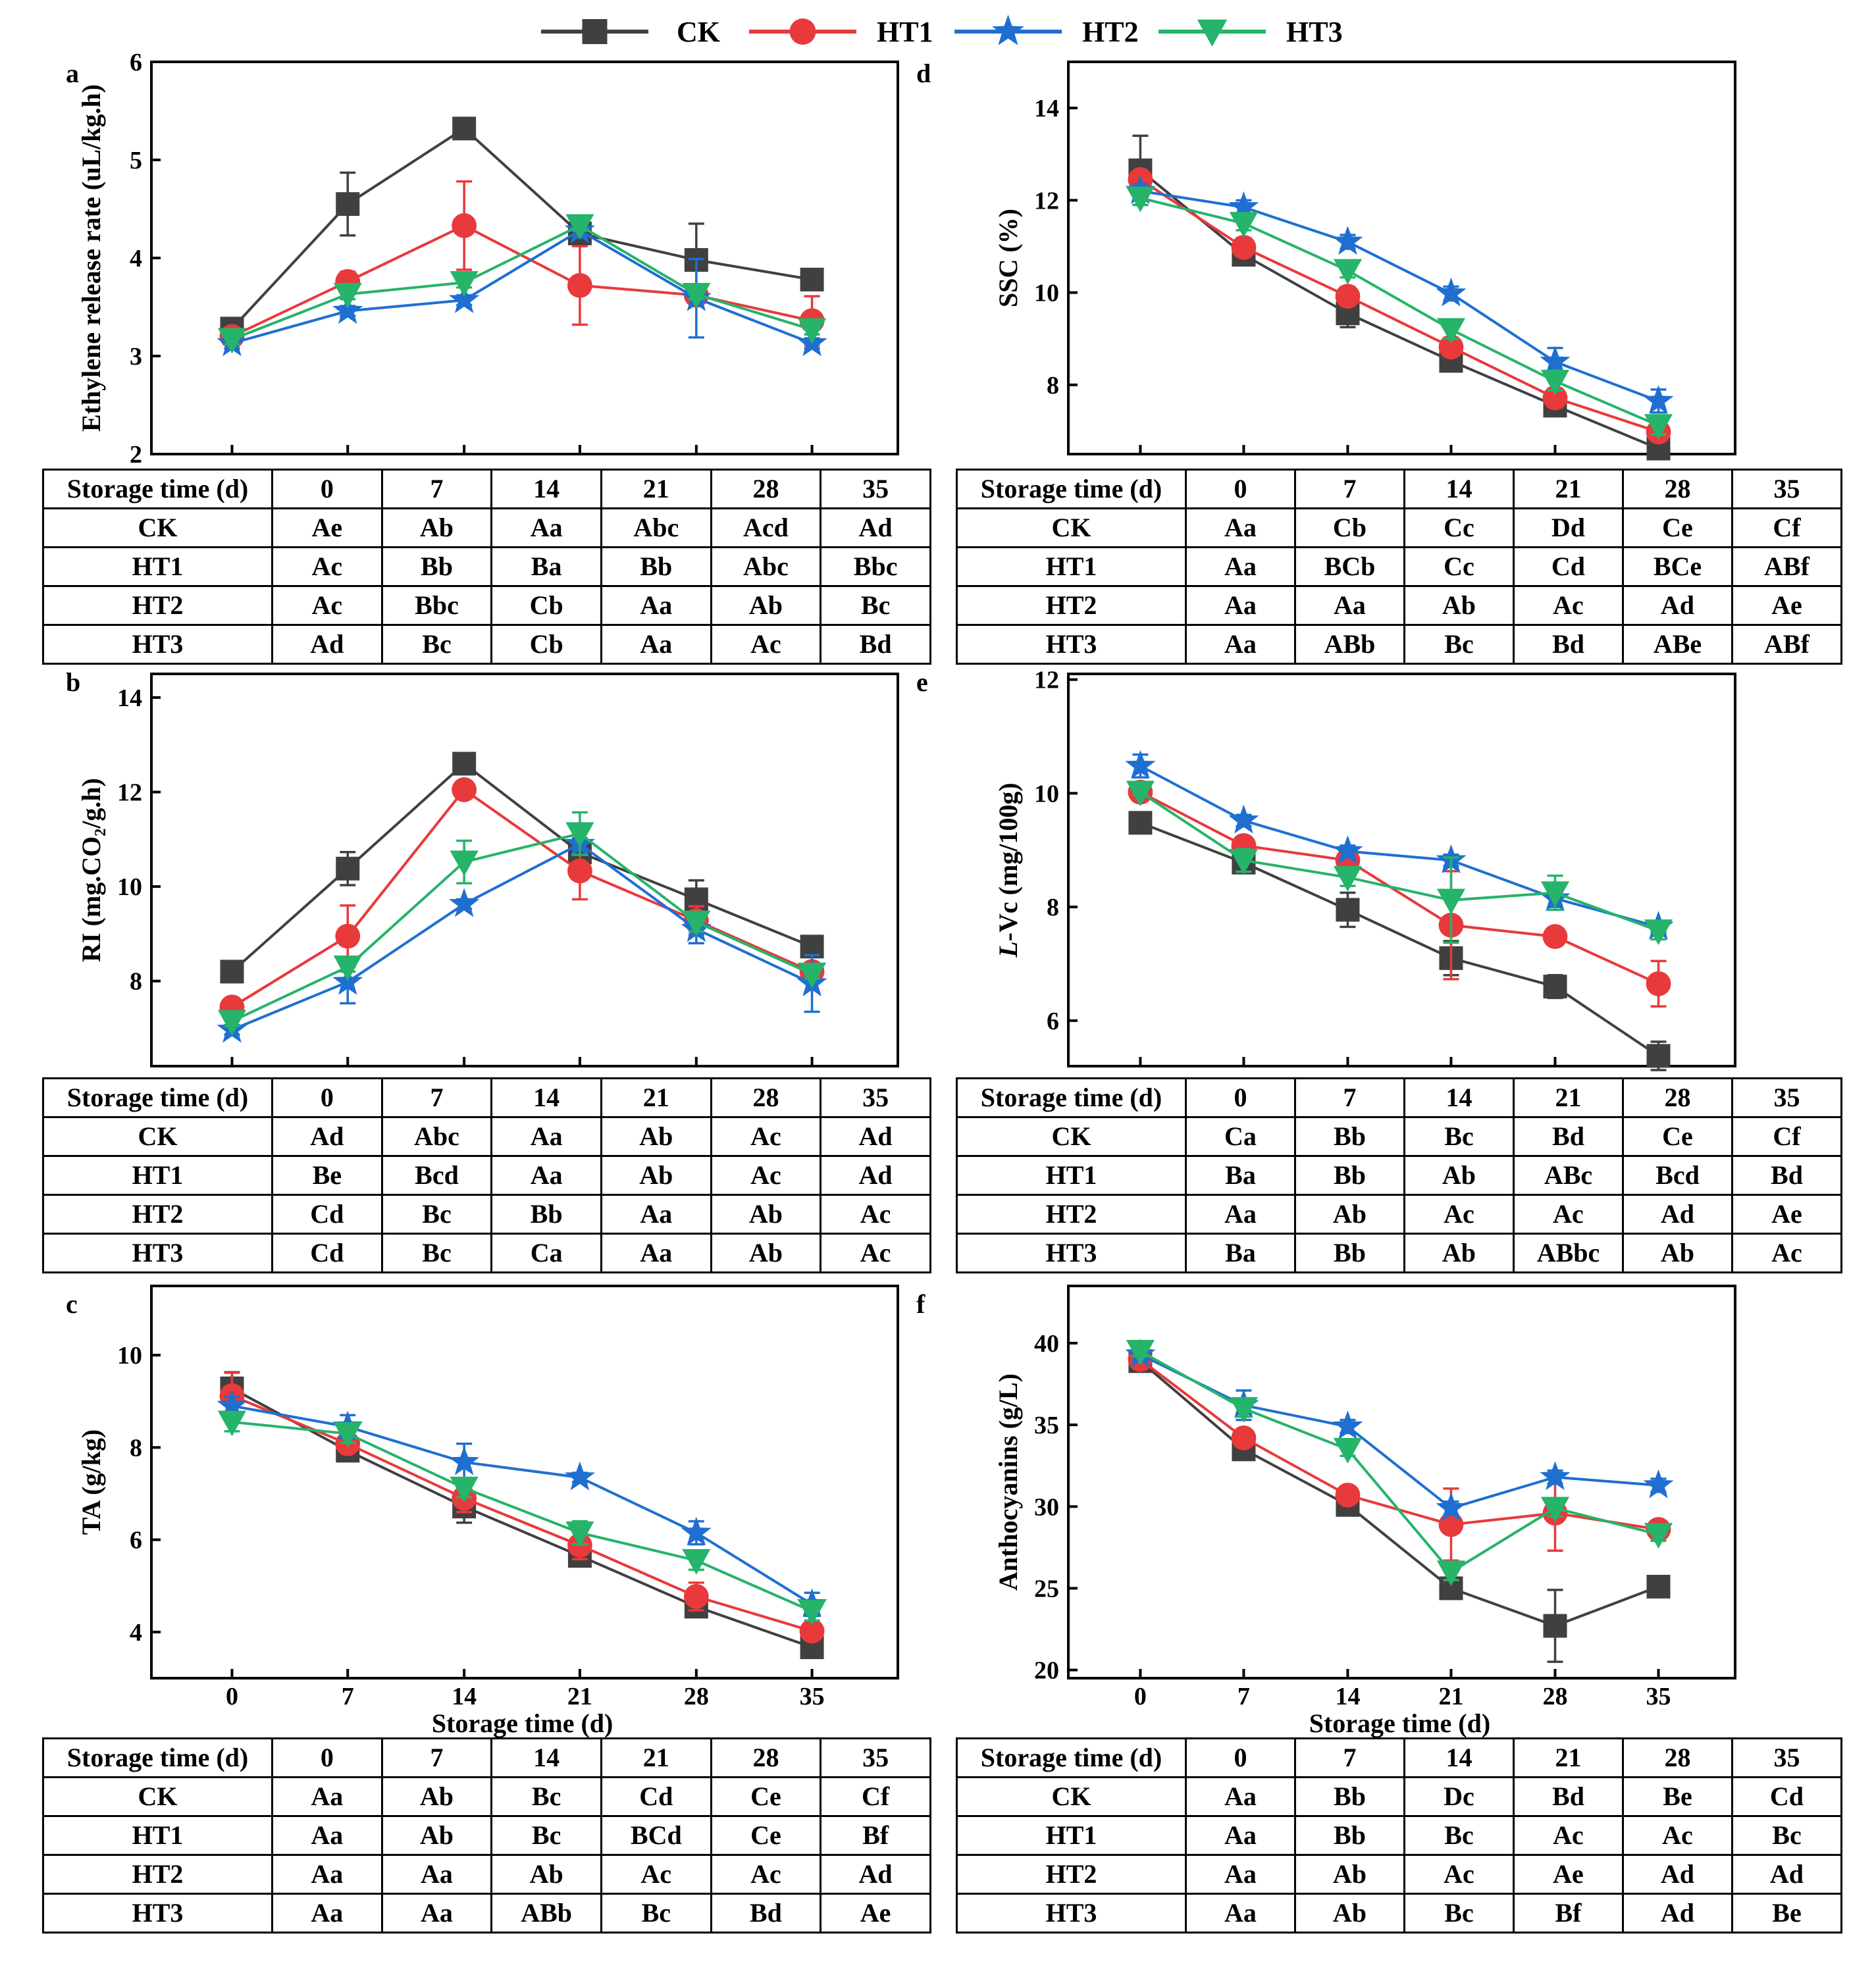 The image size is (1876, 1973). What do you see at coordinates (1046, 680) in the screenshot?
I see `y-tick-label: 12` at bounding box center [1046, 680].